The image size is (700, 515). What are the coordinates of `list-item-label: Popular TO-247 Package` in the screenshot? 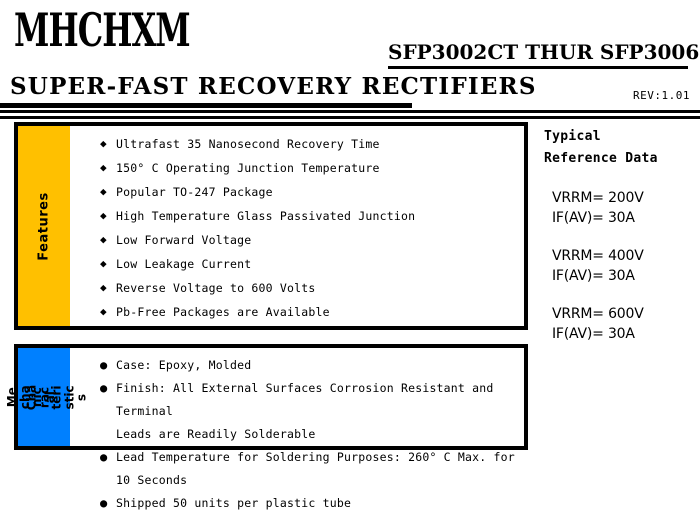 It's located at (194, 192).